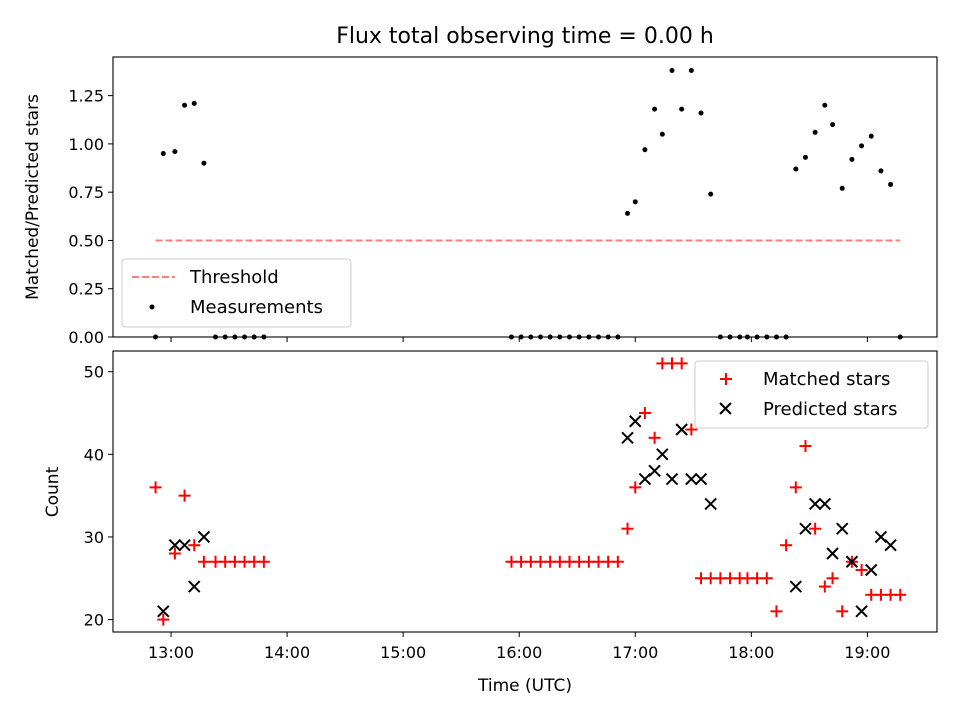 The height and width of the screenshot is (720, 960). What do you see at coordinates (287, 652) in the screenshot?
I see `count-x-tick-label: 14:00` at bounding box center [287, 652].